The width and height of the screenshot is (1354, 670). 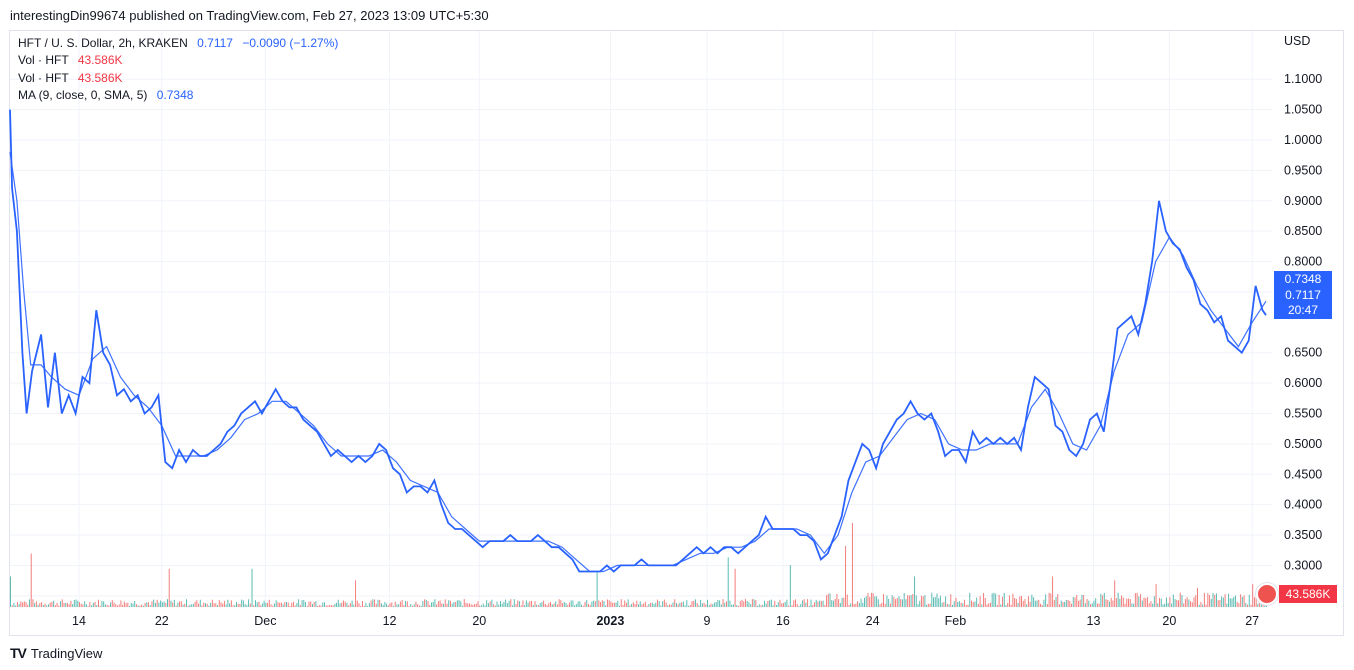 I want to click on legend-vol-row-2: Vol · HFT 43.586K, so click(x=178, y=78).